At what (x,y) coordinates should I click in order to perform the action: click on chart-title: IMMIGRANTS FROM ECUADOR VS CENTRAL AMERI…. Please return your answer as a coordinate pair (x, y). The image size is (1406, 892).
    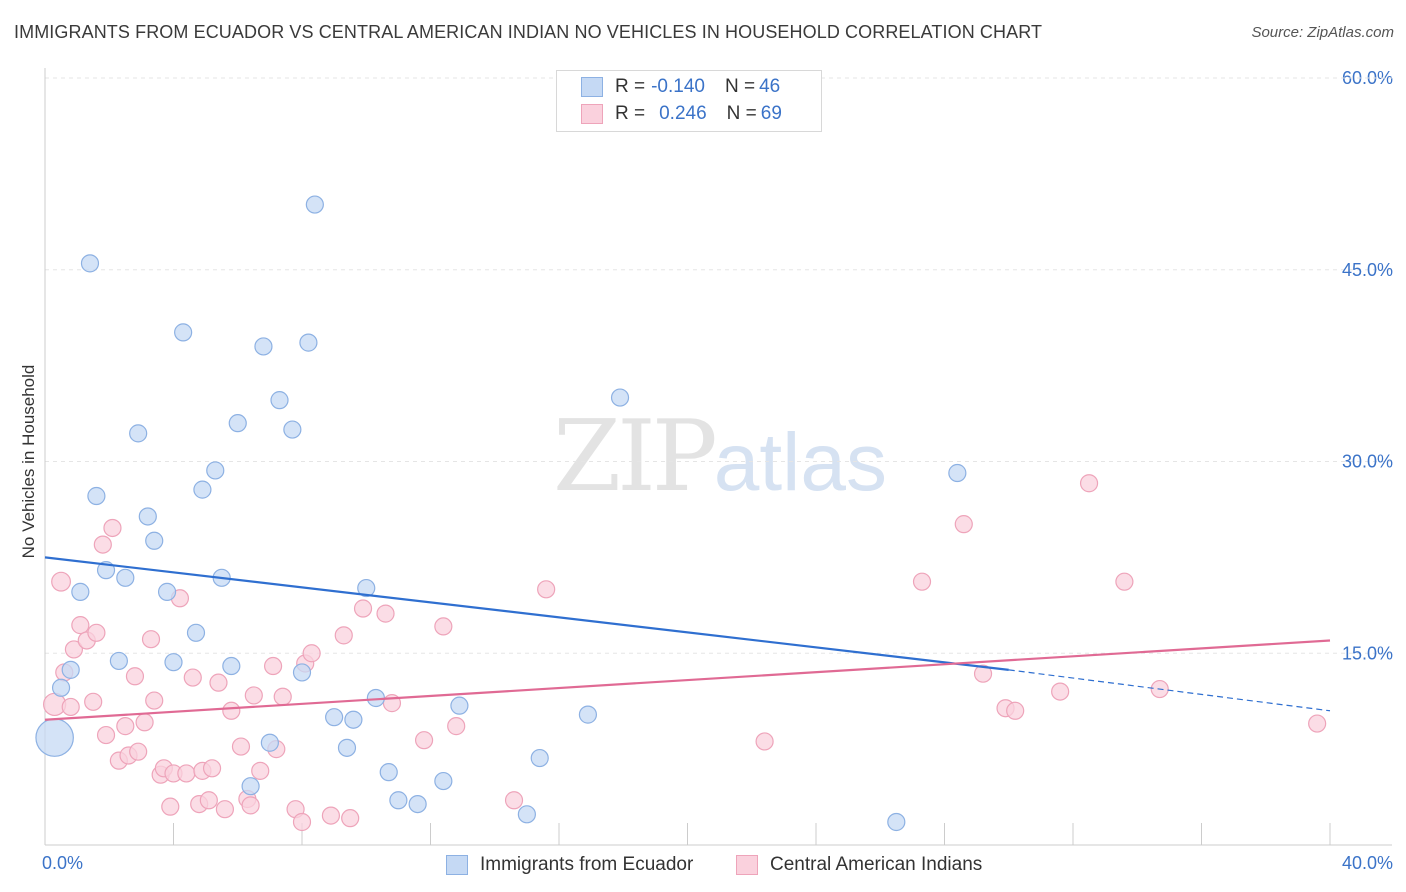
    Looking at the image, I should click on (528, 32).